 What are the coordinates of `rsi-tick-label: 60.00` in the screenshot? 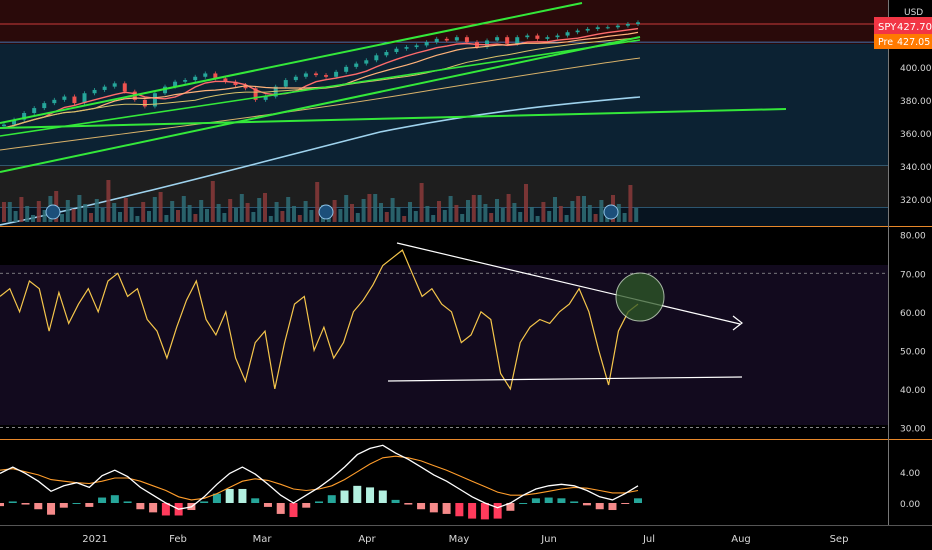 It's located at (913, 314).